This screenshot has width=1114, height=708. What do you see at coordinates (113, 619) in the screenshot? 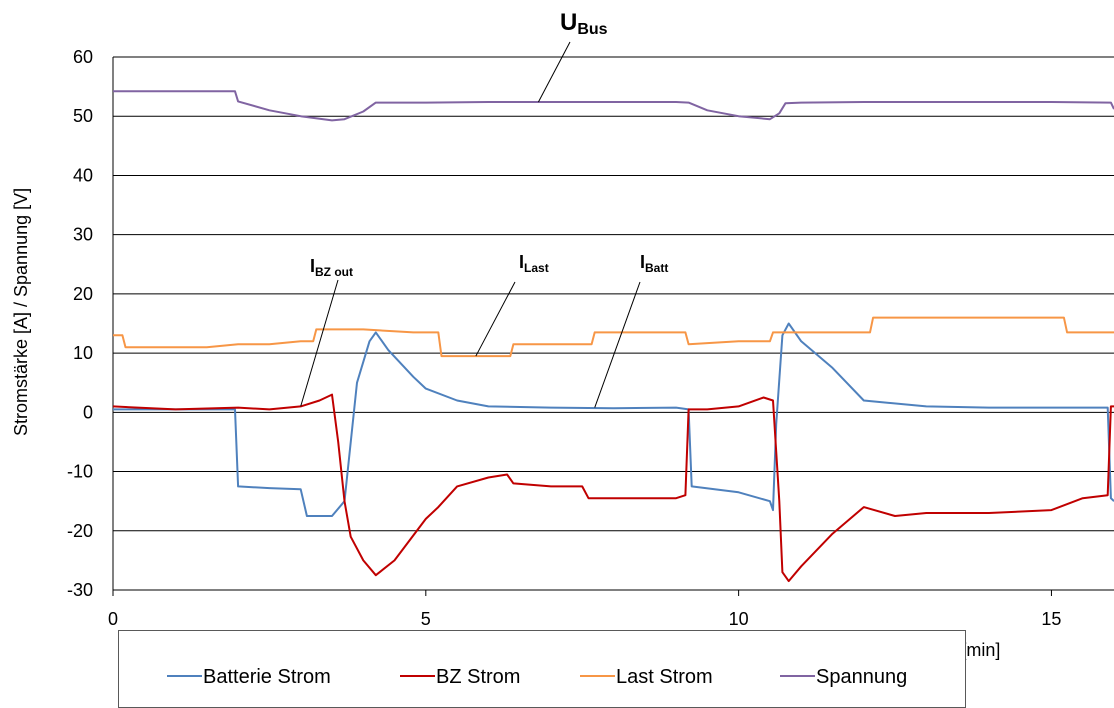
I see `x-tick-label: 0` at bounding box center [113, 619].